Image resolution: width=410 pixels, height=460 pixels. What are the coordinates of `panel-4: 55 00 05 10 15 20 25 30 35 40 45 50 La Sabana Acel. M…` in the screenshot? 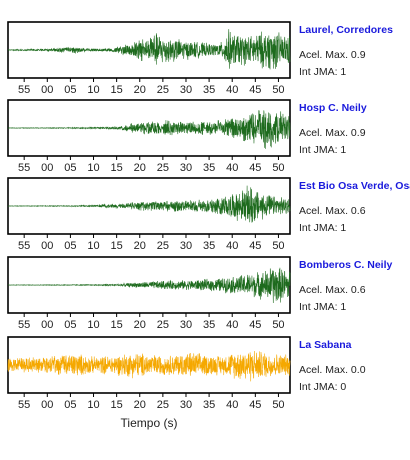 It's located at (186, 373).